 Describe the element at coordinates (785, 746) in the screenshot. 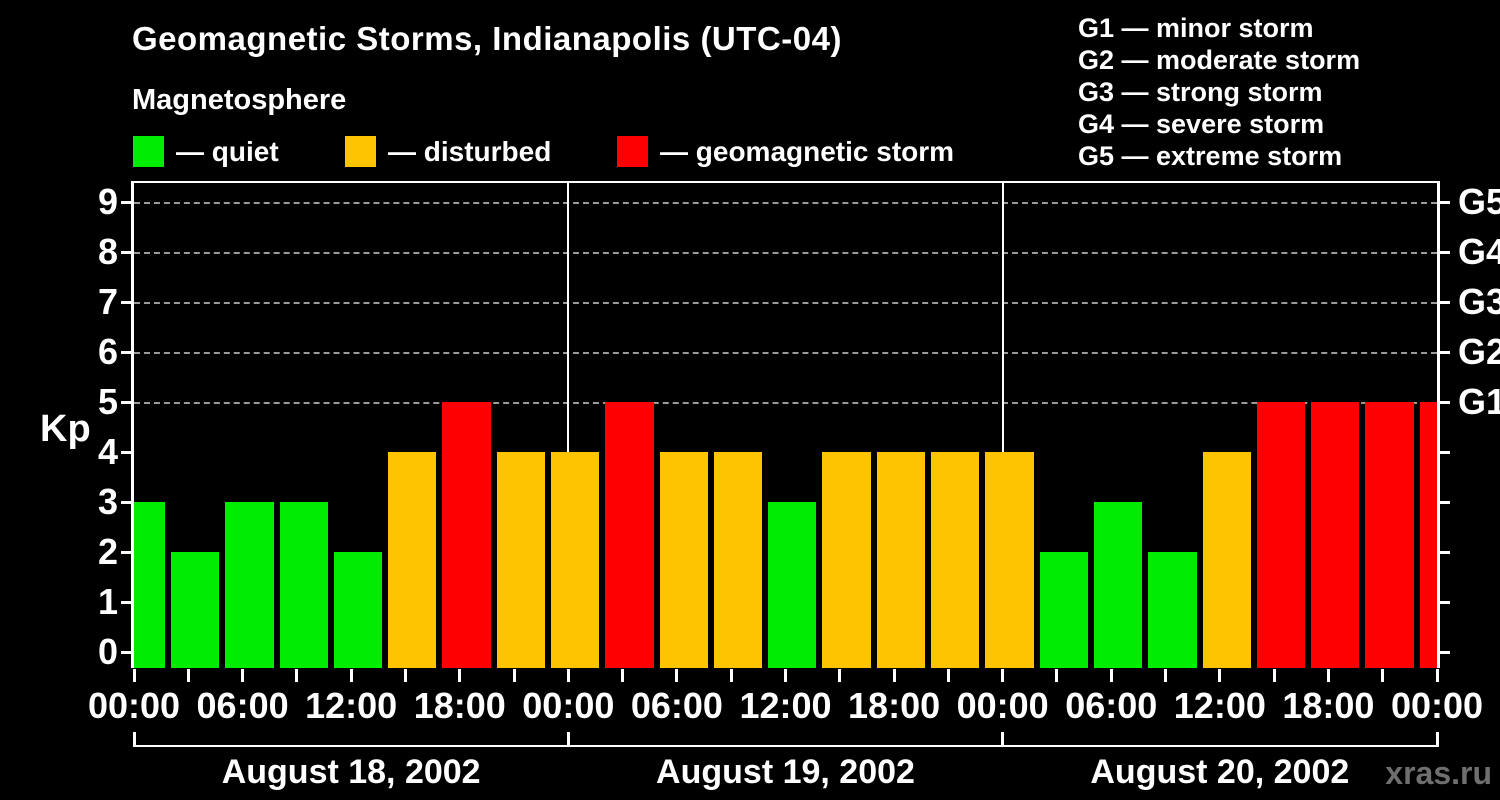

I see `date-bracket-line` at that location.